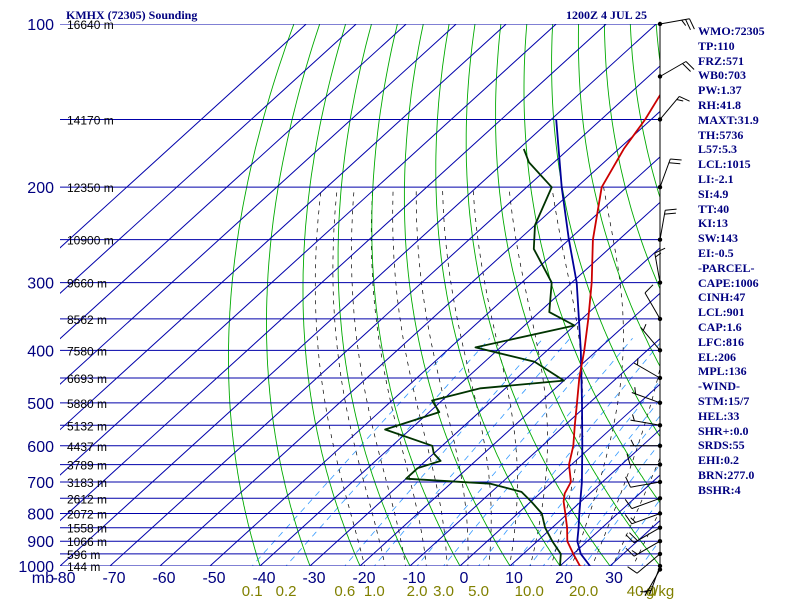 The width and height of the screenshot is (800, 600). I want to click on stat-item: SHR+:0.0, so click(723, 430).